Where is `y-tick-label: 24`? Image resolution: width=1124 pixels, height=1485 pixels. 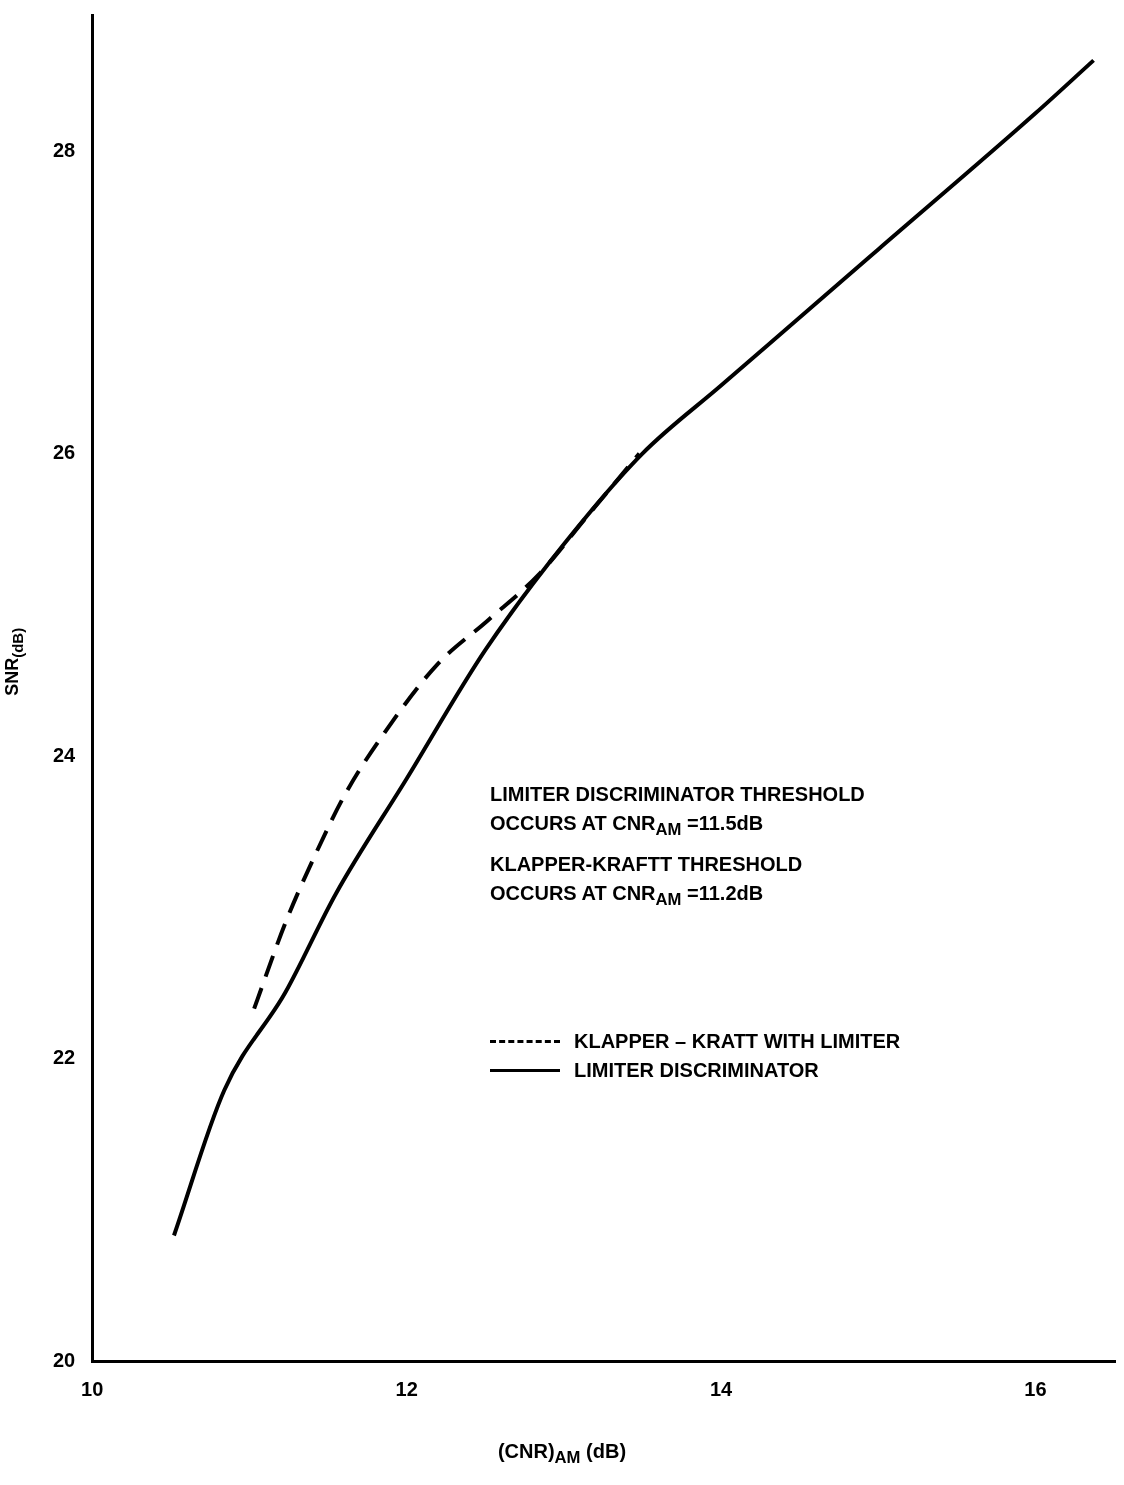 y-tick-label: 24 is located at coordinates (65, 754).